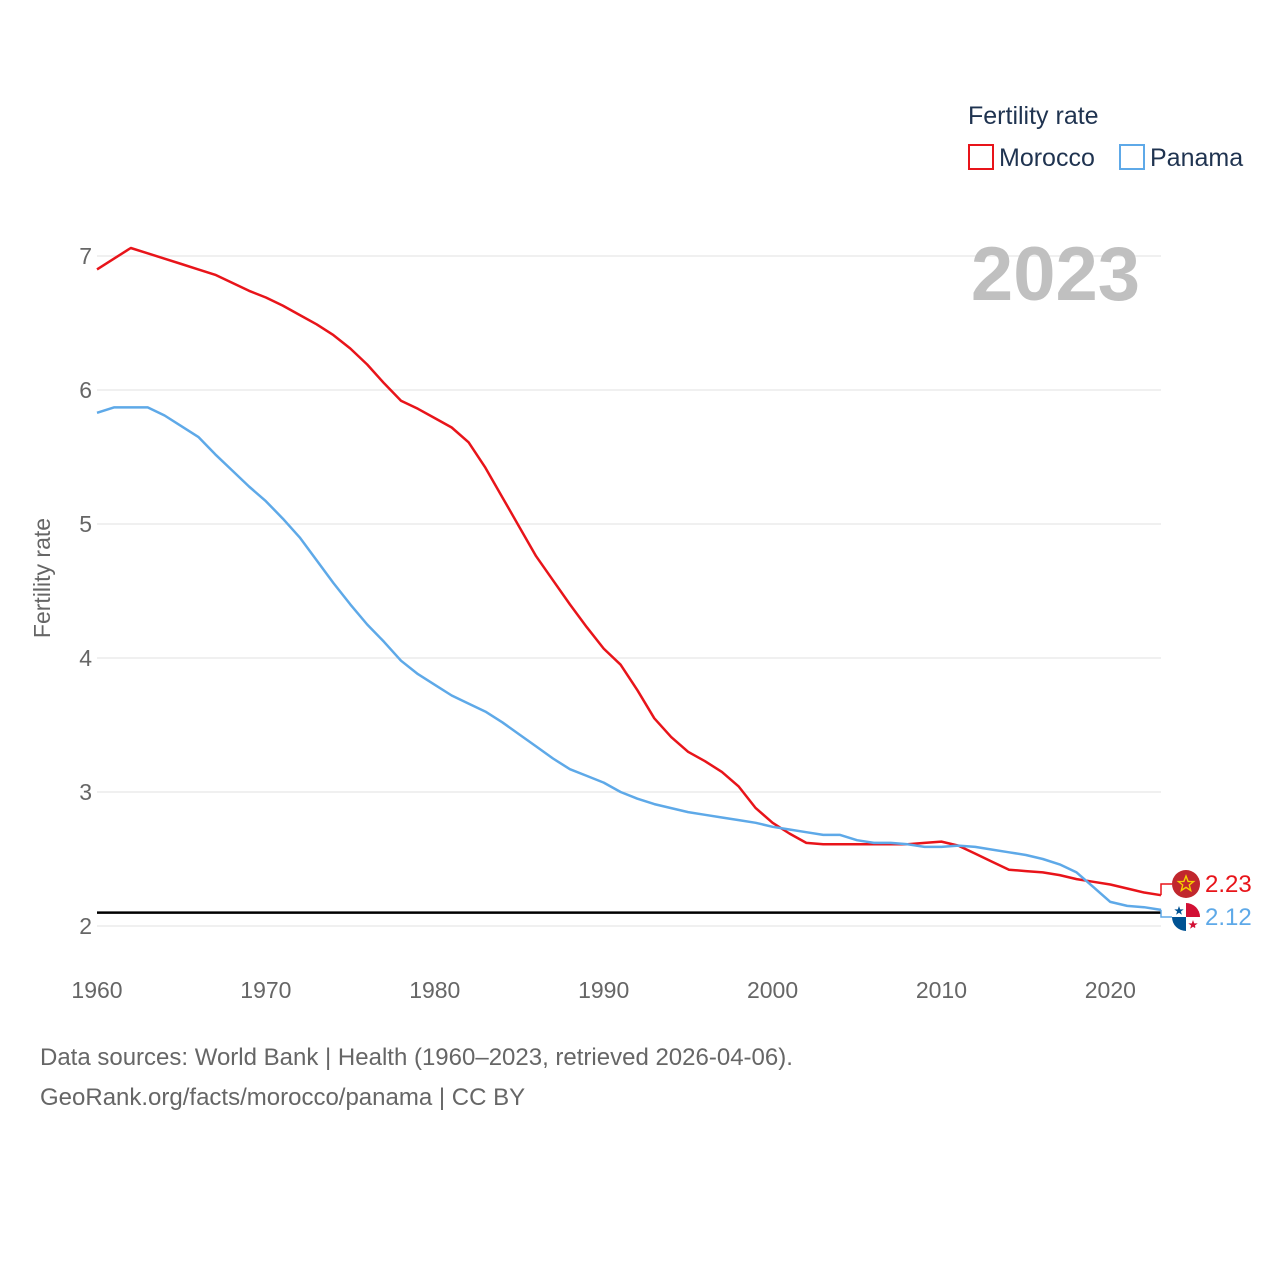 The height and width of the screenshot is (1280, 1280). What do you see at coordinates (85, 591) in the screenshot?
I see `y-axis-ticks: 2 3 4 5 6 7` at bounding box center [85, 591].